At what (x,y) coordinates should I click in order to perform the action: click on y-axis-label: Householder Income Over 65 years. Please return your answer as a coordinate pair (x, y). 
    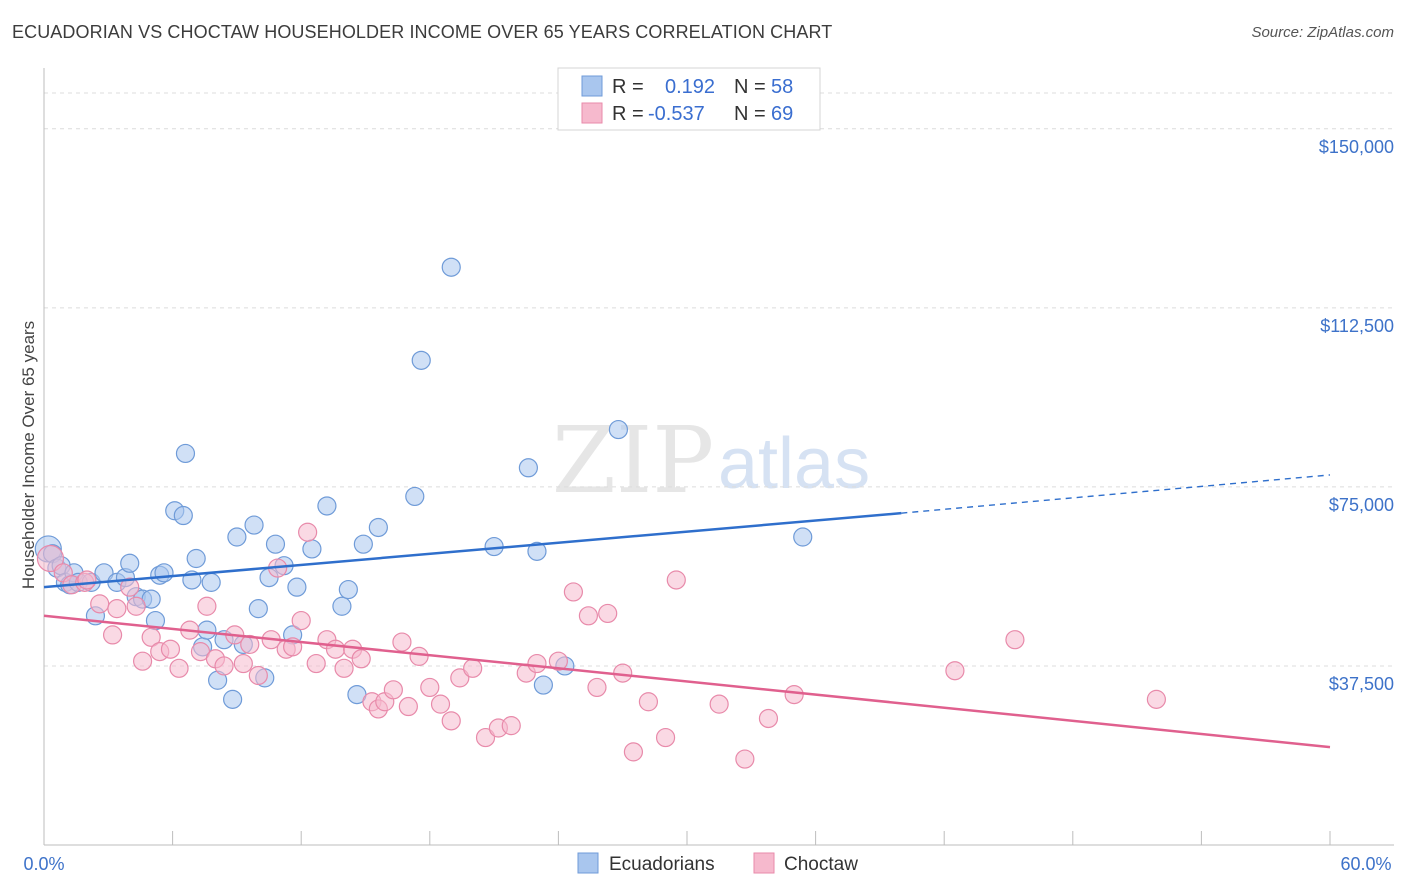
    Looking at the image, I should click on (28, 455).